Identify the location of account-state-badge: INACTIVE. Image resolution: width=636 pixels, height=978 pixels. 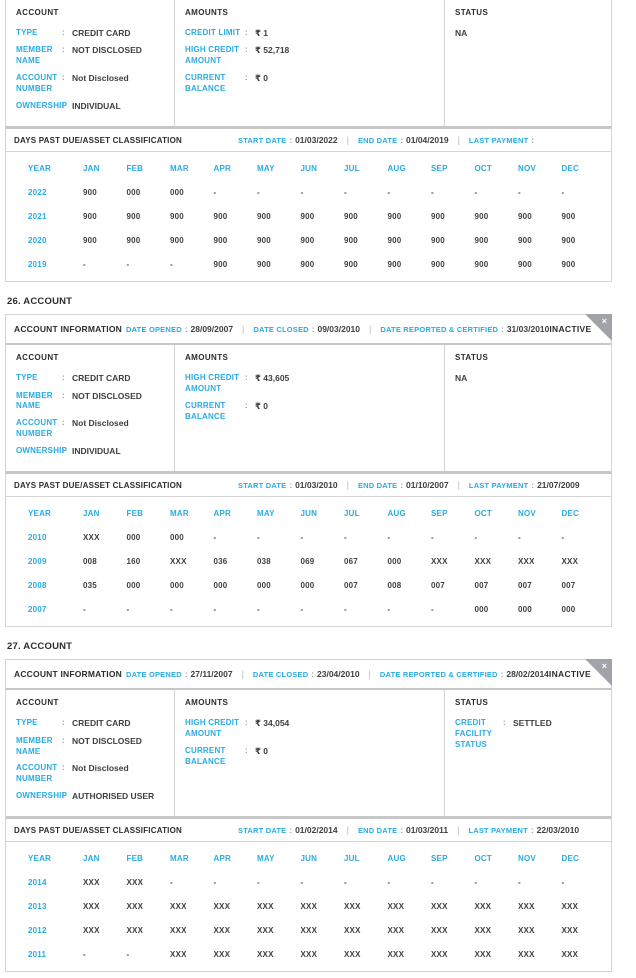
(570, 329).